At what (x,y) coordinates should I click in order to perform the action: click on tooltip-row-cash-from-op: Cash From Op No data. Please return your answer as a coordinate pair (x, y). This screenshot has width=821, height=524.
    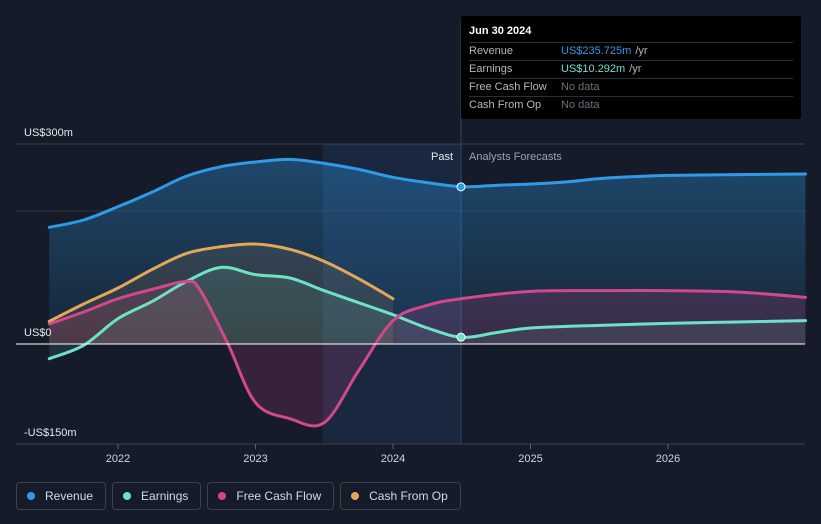
    Looking at the image, I should click on (631, 105).